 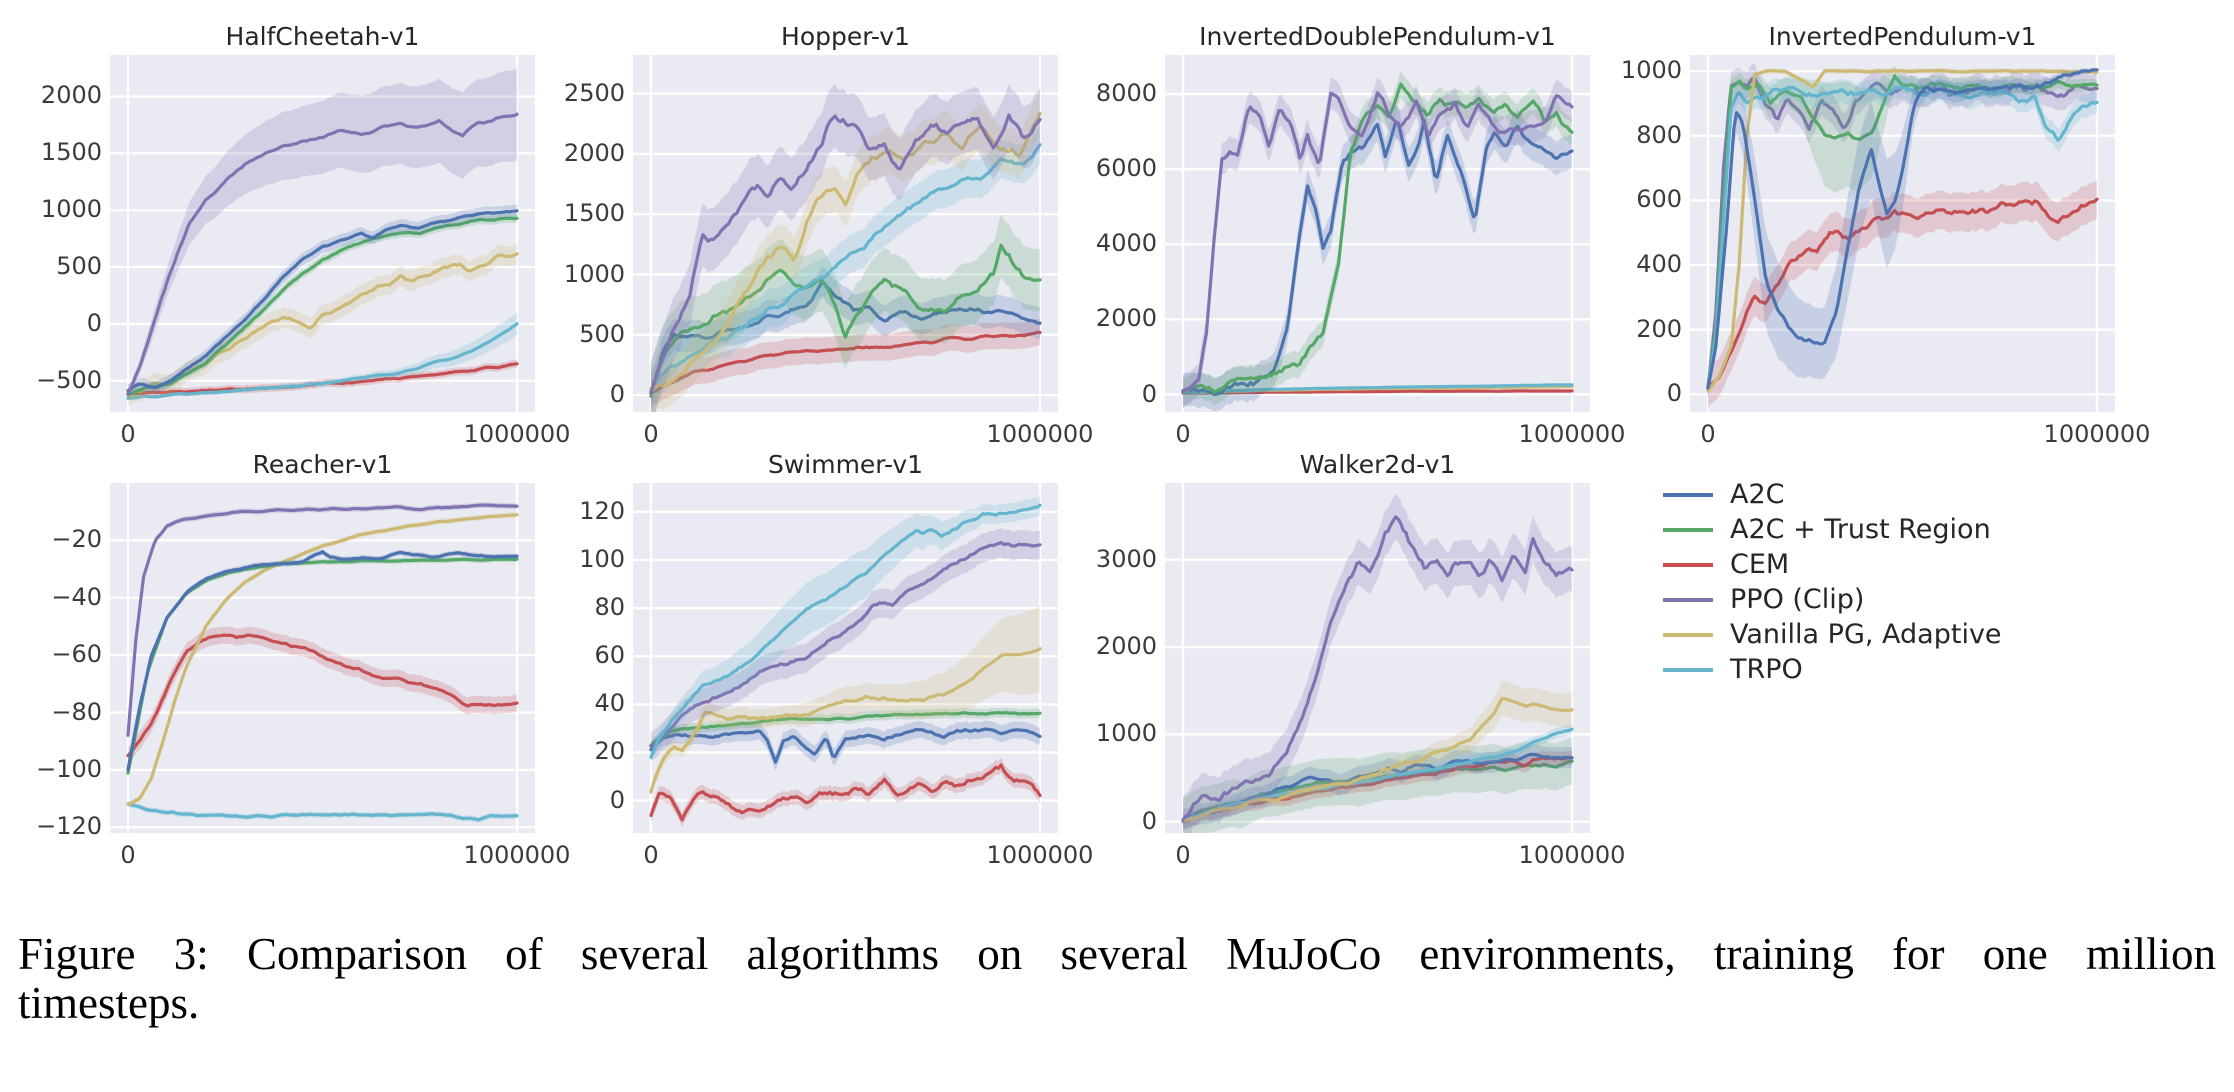 What do you see at coordinates (322, 36) in the screenshot?
I see `plot-title-halfcheetah: HalfCheetah-v1` at bounding box center [322, 36].